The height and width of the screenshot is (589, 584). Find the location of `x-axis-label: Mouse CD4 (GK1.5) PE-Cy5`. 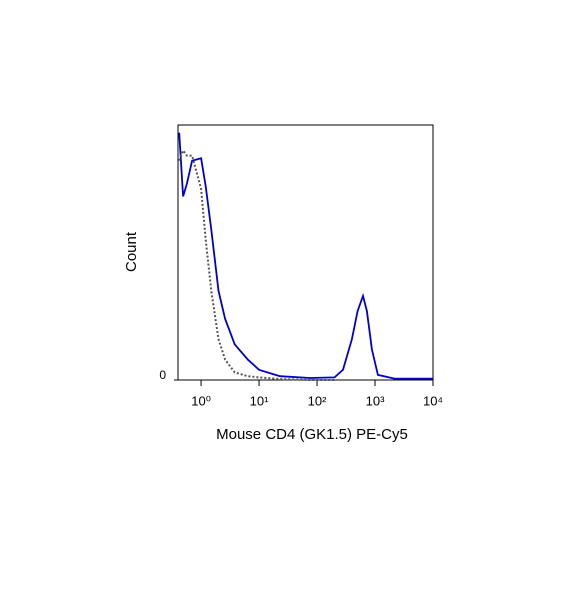

x-axis-label: Mouse CD4 (GK1.5) PE-Cy5 is located at coordinates (312, 434).